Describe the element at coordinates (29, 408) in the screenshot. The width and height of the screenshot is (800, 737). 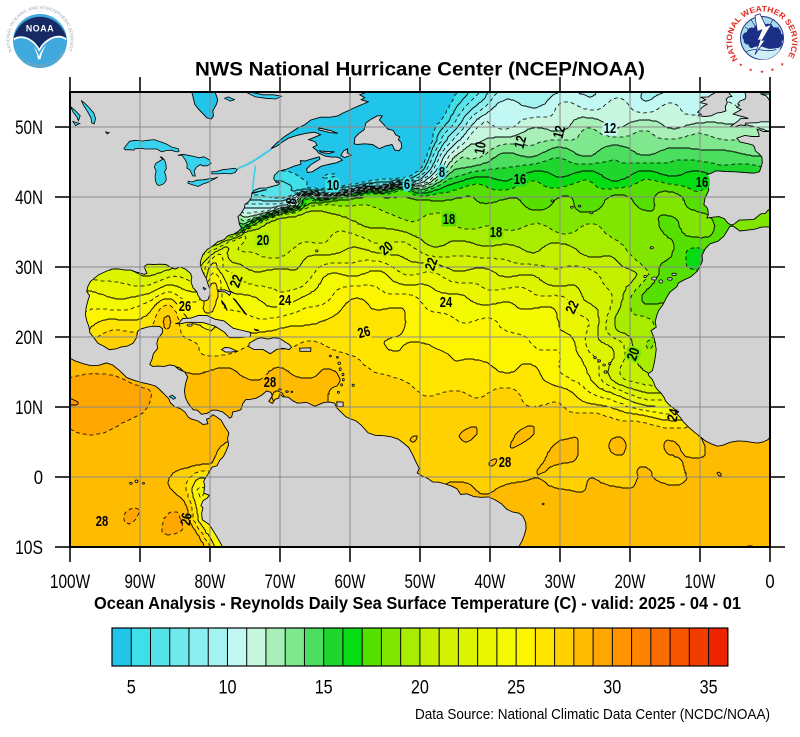
I see `svg-text: 10N` at that location.